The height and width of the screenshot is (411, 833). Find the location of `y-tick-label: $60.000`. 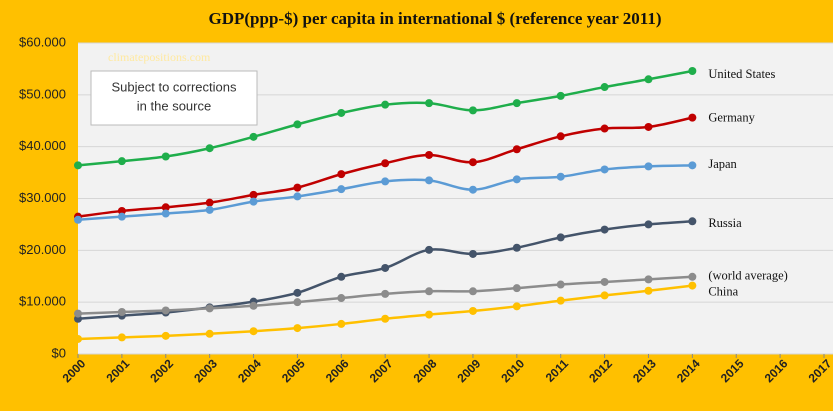

y-tick-label: $60.000 is located at coordinates (42, 41).